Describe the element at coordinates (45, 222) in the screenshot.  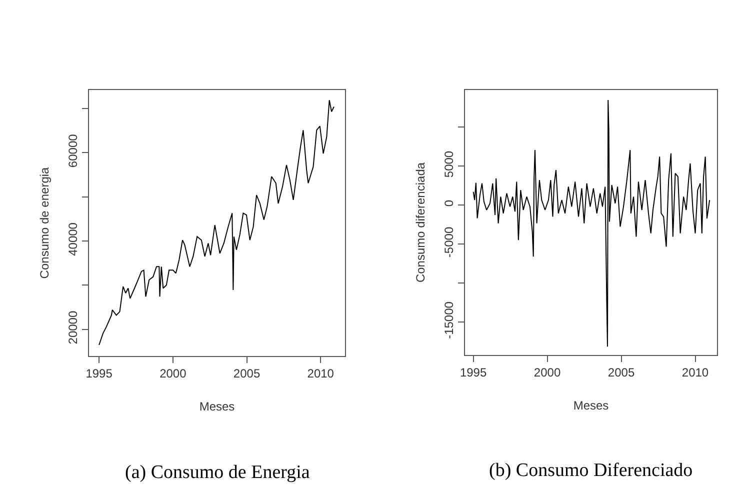
I see `y-axis-title: Consumo de energia` at that location.